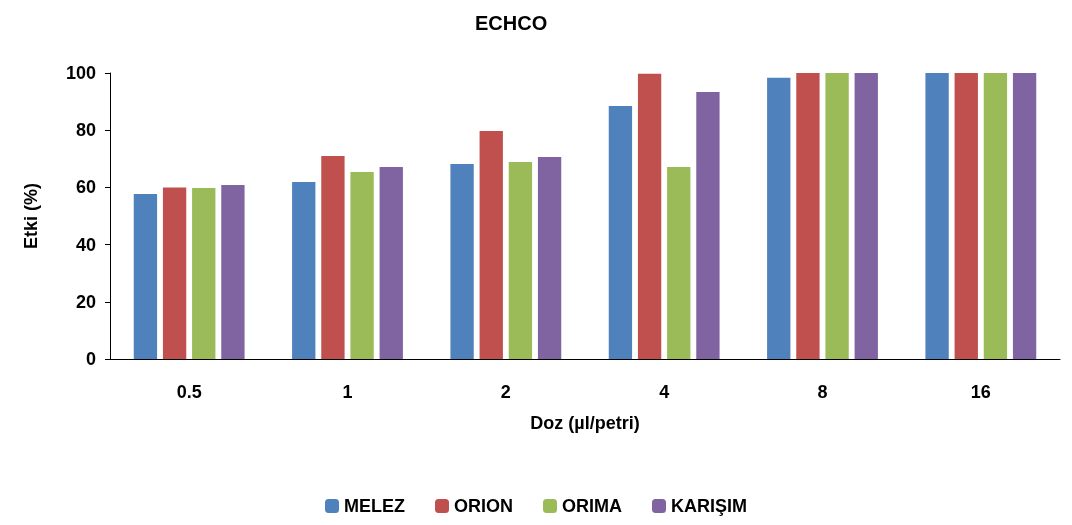  What do you see at coordinates (85, 244) in the screenshot?
I see `y-tick-label: 40` at bounding box center [85, 244].